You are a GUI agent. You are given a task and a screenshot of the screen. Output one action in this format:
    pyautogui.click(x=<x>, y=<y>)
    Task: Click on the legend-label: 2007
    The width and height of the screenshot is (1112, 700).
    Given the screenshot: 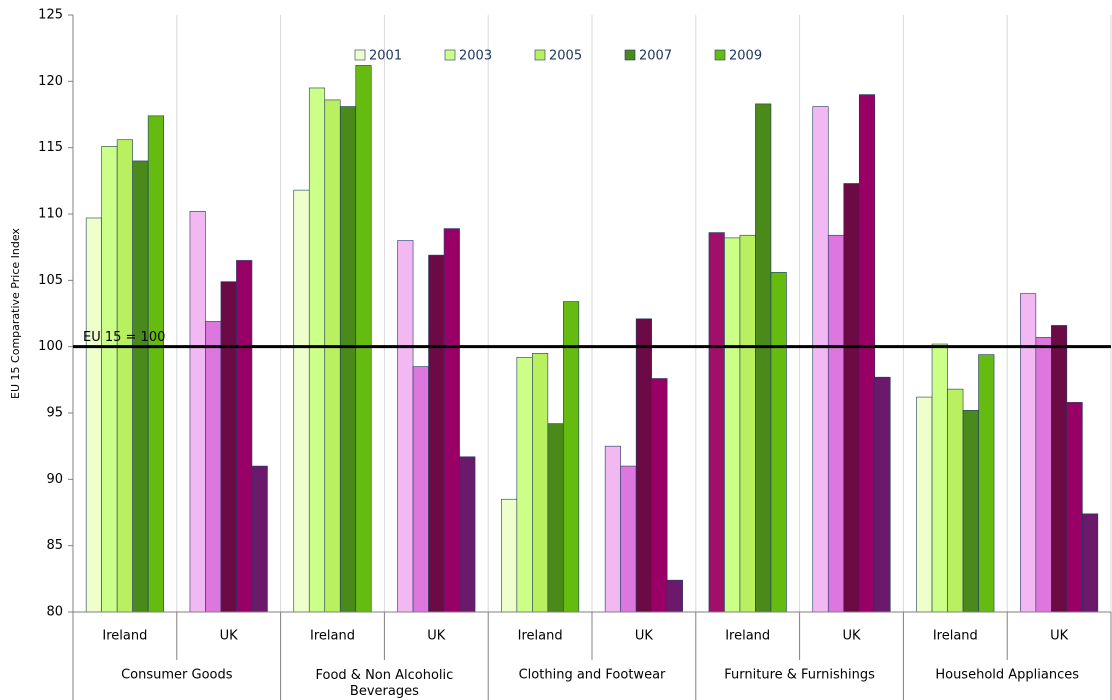 What is the action you would take?
    pyautogui.click(x=655, y=56)
    